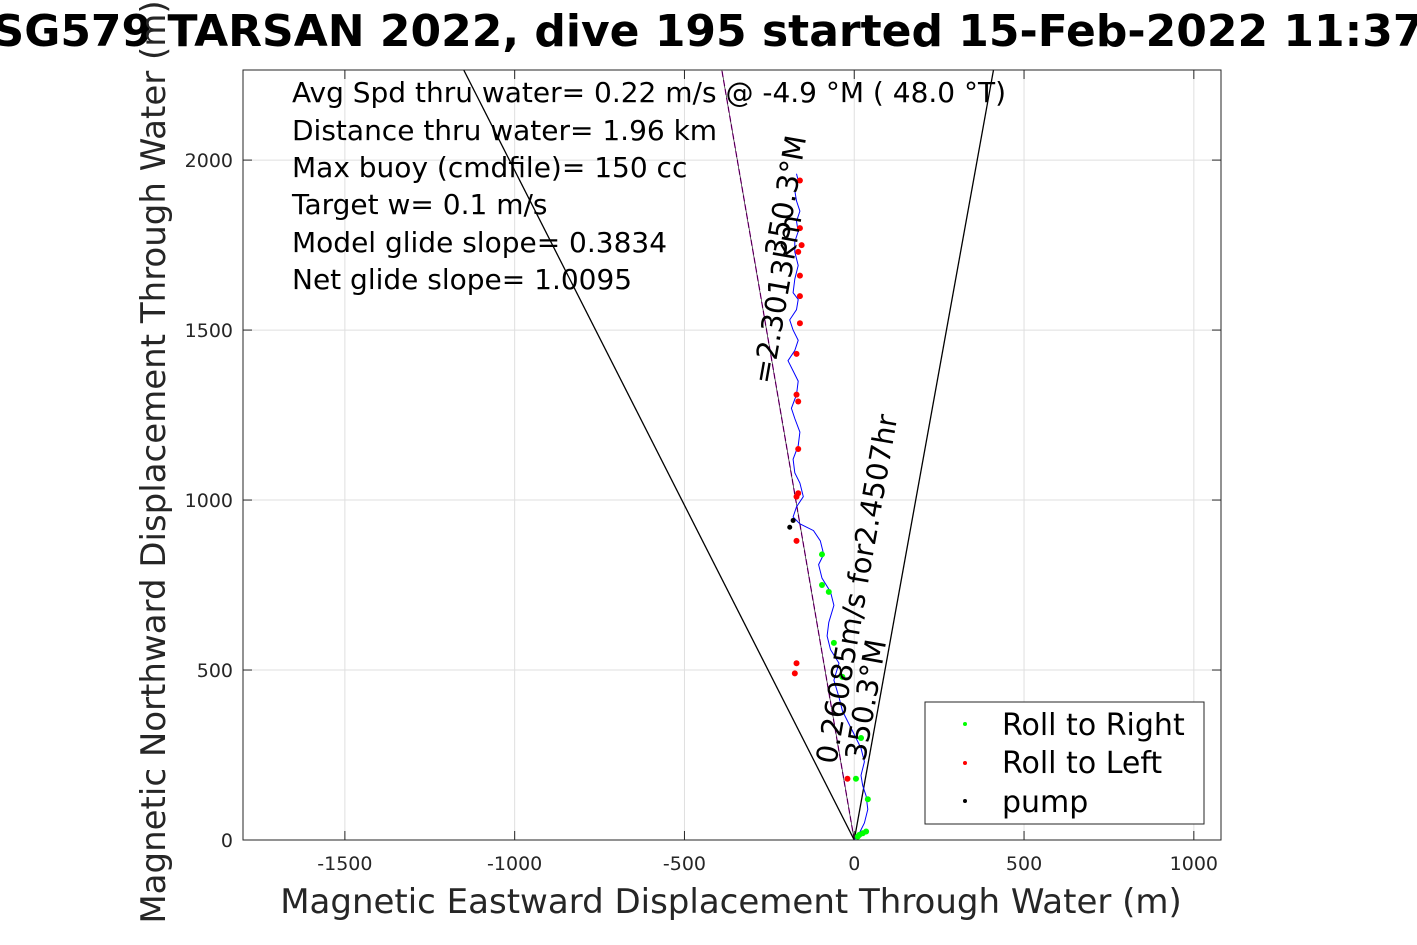  What do you see at coordinates (1045, 802) in the screenshot?
I see `legend-label-pump: pump` at bounding box center [1045, 802].